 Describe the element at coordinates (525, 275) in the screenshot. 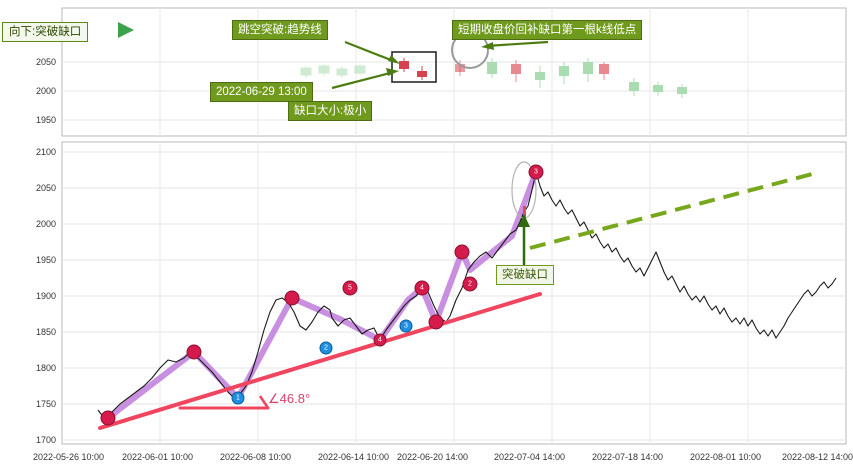

I see `annotation-breakout-gap: 突破缺口` at that location.